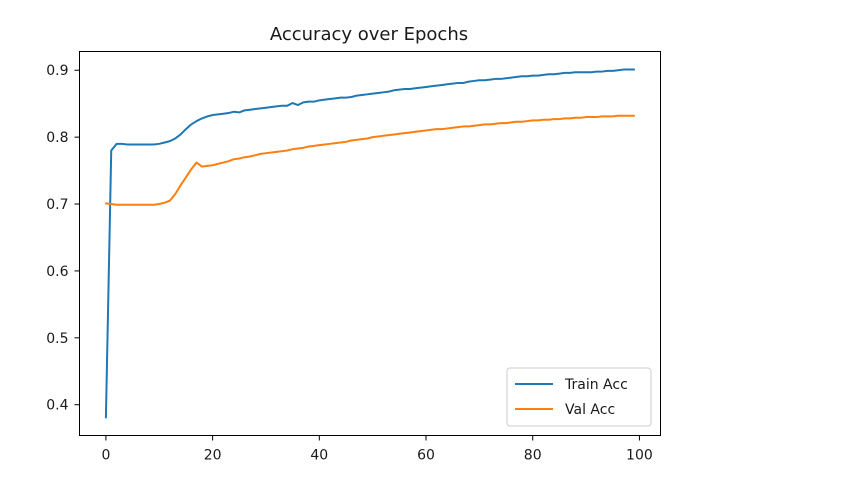  What do you see at coordinates (533, 456) in the screenshot?
I see `x-tick-label: 80` at bounding box center [533, 456].